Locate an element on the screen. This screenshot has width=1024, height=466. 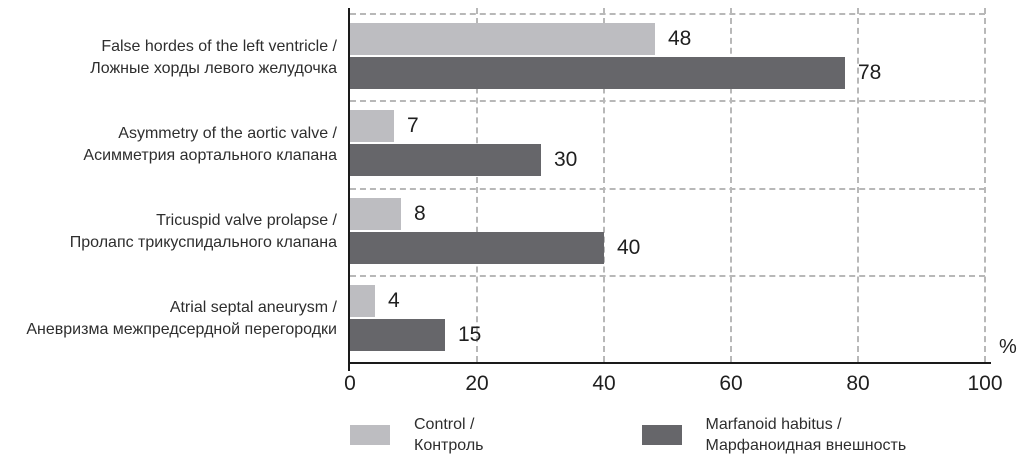
bar-value-label: 78 is located at coordinates (870, 72).